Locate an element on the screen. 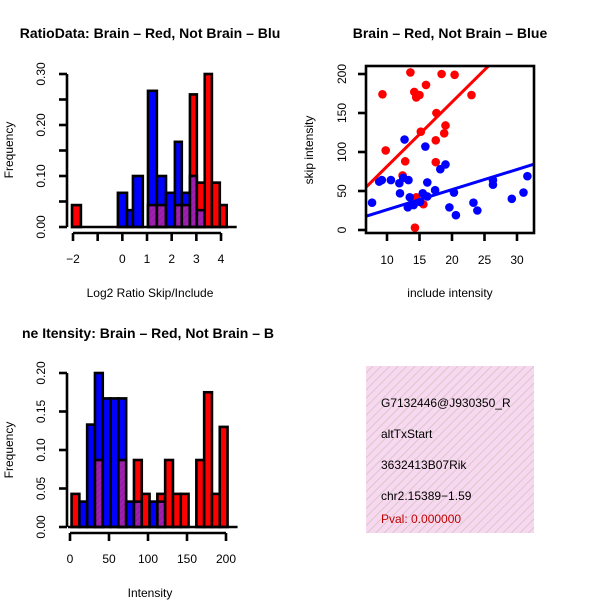  scatter-frame is located at coordinates (450, 149).